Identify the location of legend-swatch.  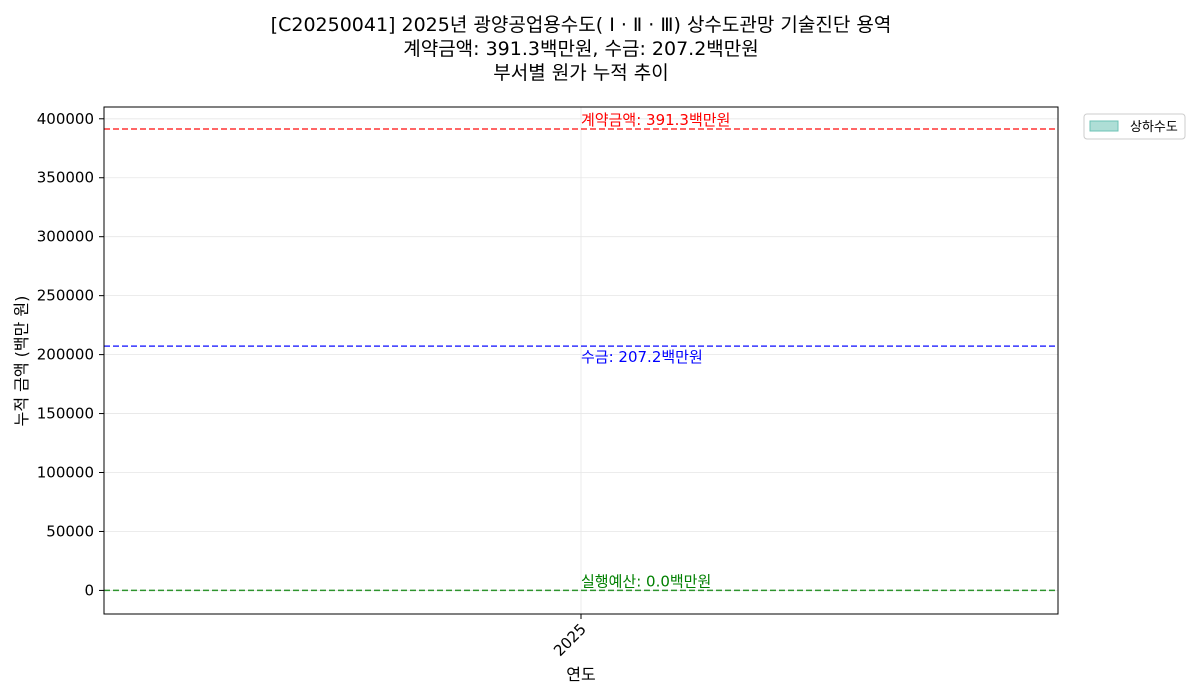
(1104, 126).